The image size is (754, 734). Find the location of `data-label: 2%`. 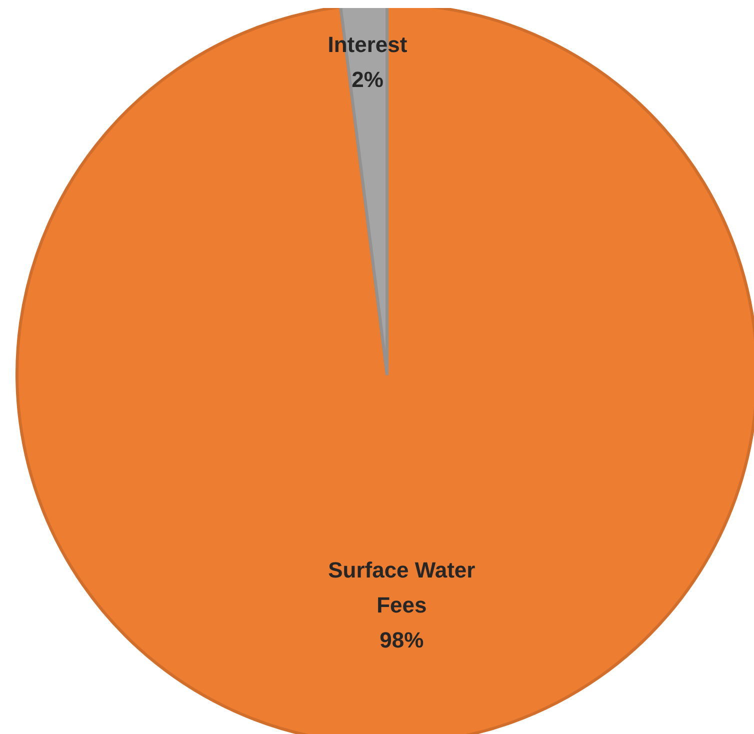

data-label: 2% is located at coordinates (368, 79).